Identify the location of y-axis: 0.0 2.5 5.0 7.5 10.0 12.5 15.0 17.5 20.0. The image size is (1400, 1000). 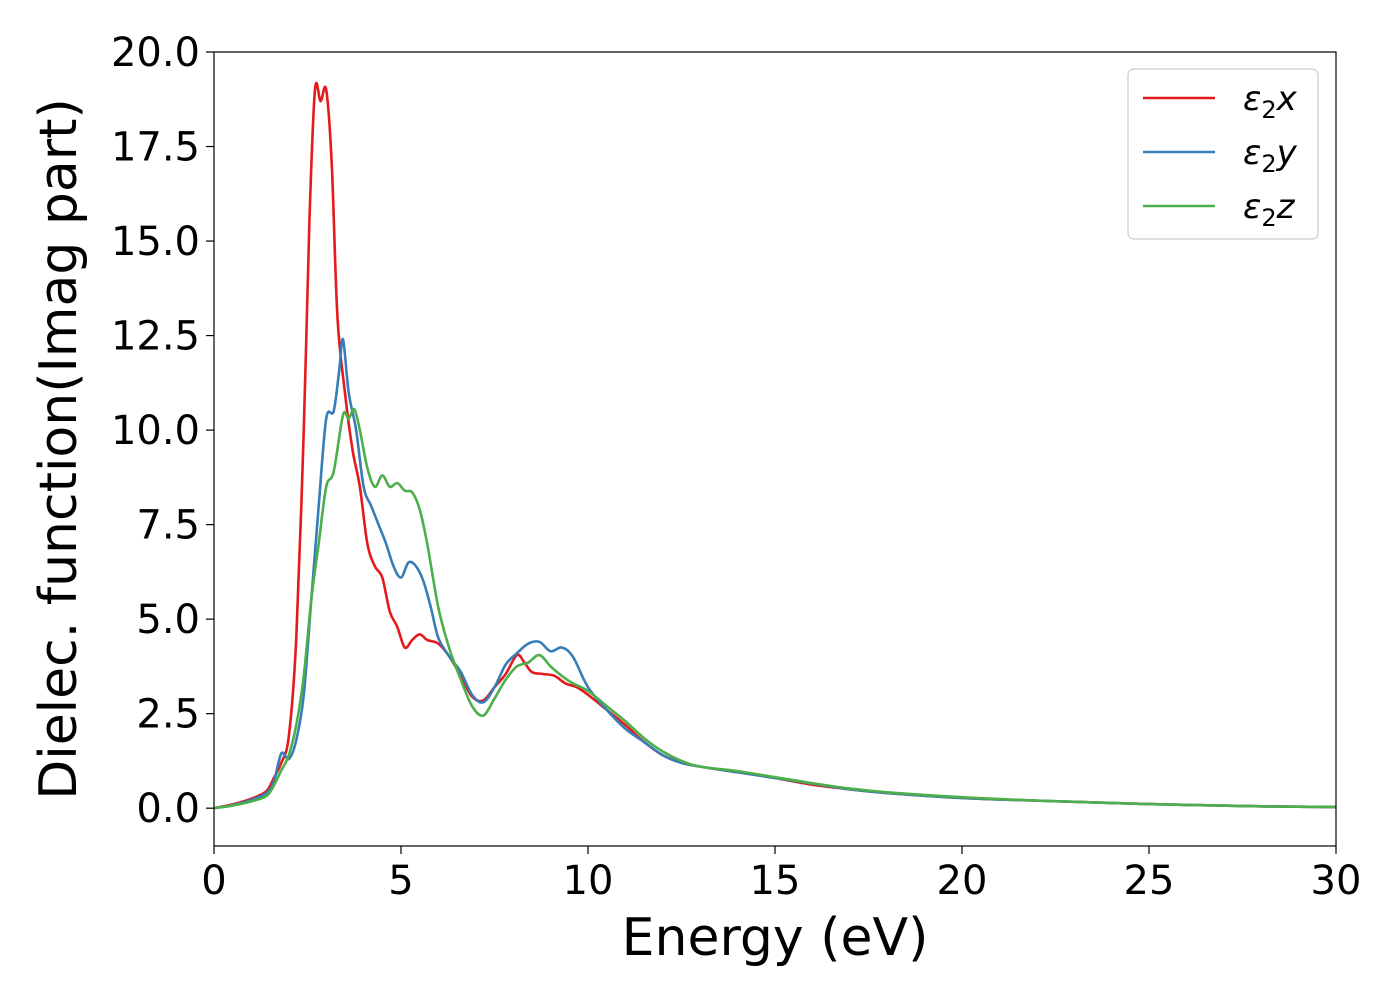
(162, 431).